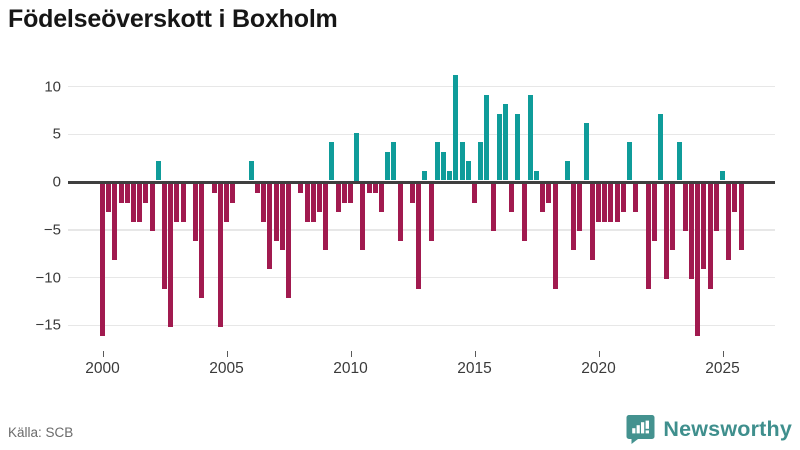 The image size is (800, 450). I want to click on bar-2007Q2, so click(282, 217).